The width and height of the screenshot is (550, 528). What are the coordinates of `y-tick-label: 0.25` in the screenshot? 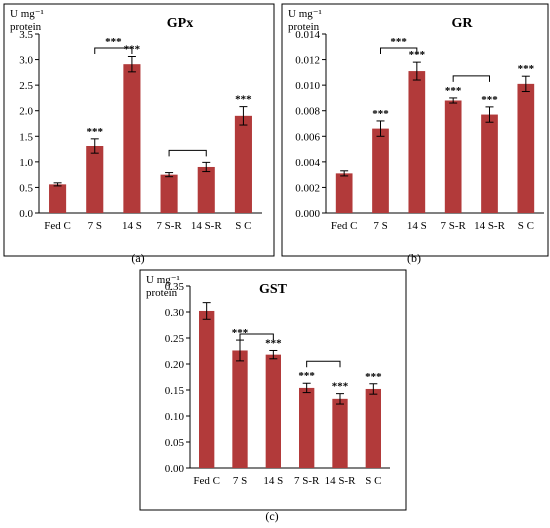 It's located at (175, 339).